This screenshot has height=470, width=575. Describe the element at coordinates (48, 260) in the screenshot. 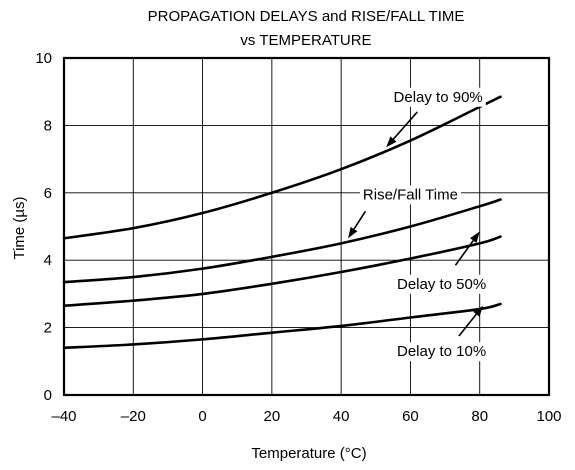

I see `y-tick-label: 4` at that location.